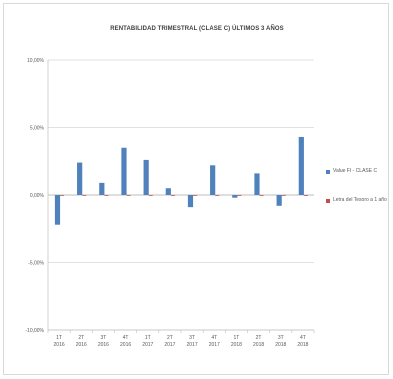  I want to click on y-tick-label: 5,00%, so click(37, 128).